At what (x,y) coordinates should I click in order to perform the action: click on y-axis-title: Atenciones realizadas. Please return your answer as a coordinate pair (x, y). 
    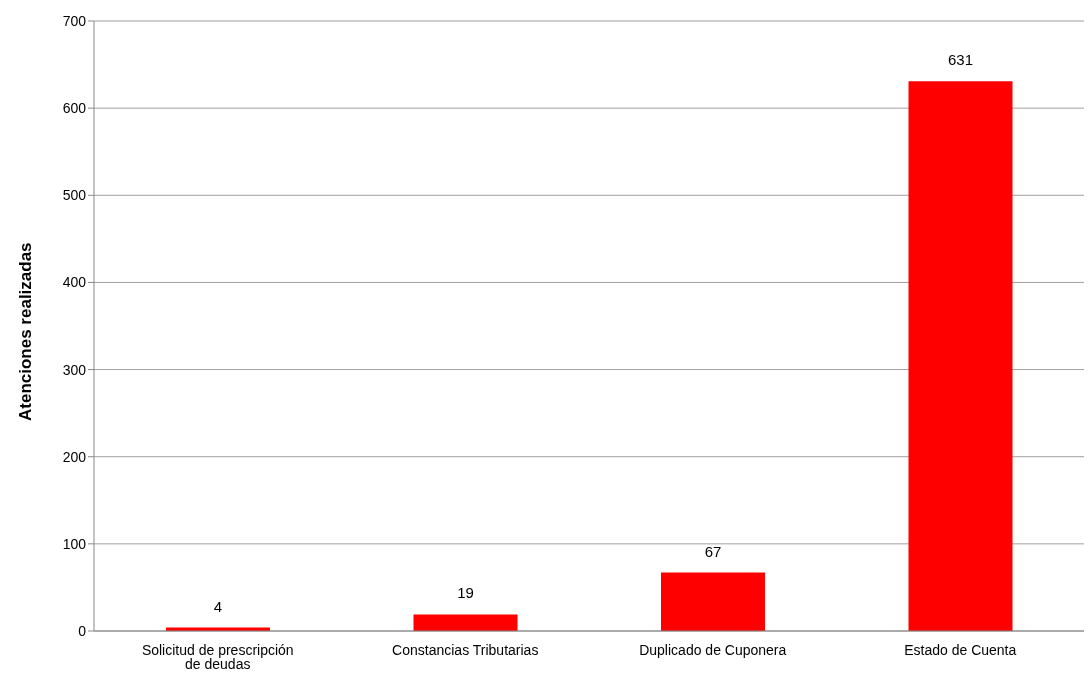
    Looking at the image, I should click on (26, 331).